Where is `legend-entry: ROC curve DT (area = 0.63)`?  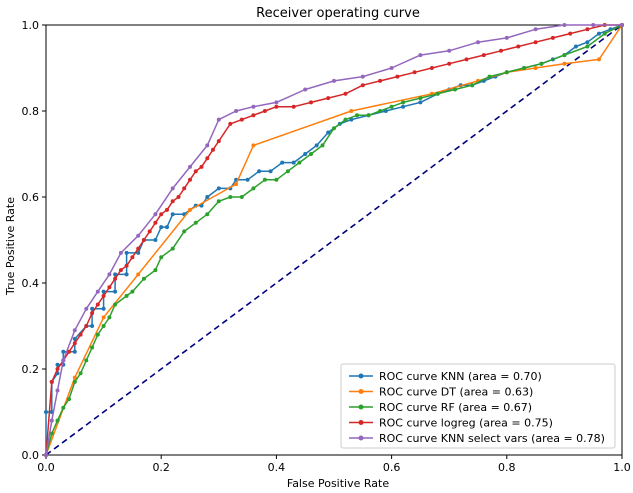
legend-entry: ROC curve DT (area = 0.63) is located at coordinates (456, 392).